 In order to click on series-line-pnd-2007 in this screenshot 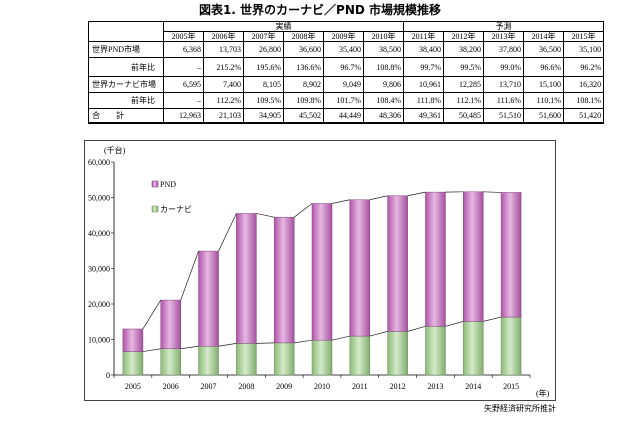, I will do `click(227, 232)`.